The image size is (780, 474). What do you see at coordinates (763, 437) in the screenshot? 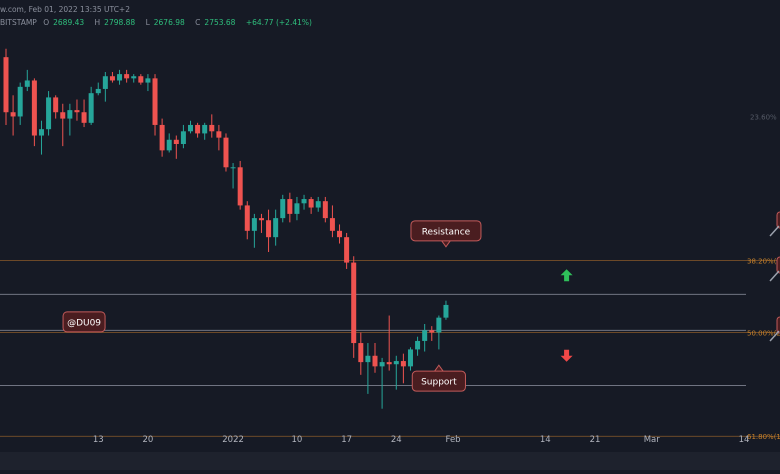
I see `fib-label-2: 61.80%(19` at bounding box center [763, 437].